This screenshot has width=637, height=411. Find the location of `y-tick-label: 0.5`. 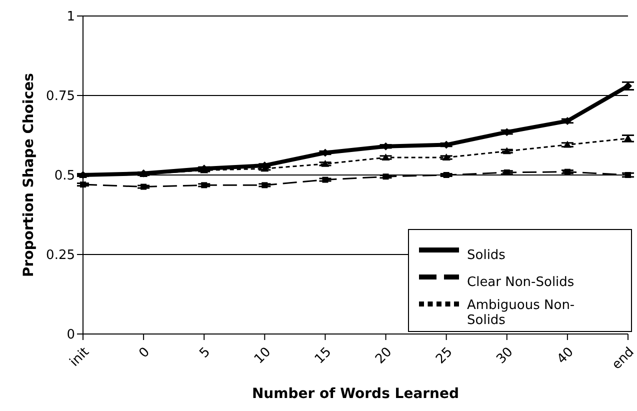

y-tick-label: 0.5 is located at coordinates (64, 176).